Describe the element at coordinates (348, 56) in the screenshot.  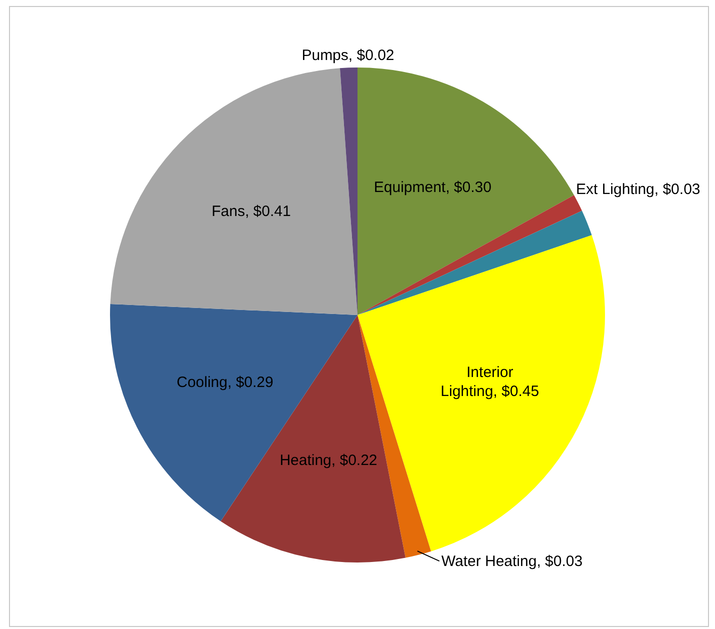
I see `slice-label: Pumps, $0.02` at that location.